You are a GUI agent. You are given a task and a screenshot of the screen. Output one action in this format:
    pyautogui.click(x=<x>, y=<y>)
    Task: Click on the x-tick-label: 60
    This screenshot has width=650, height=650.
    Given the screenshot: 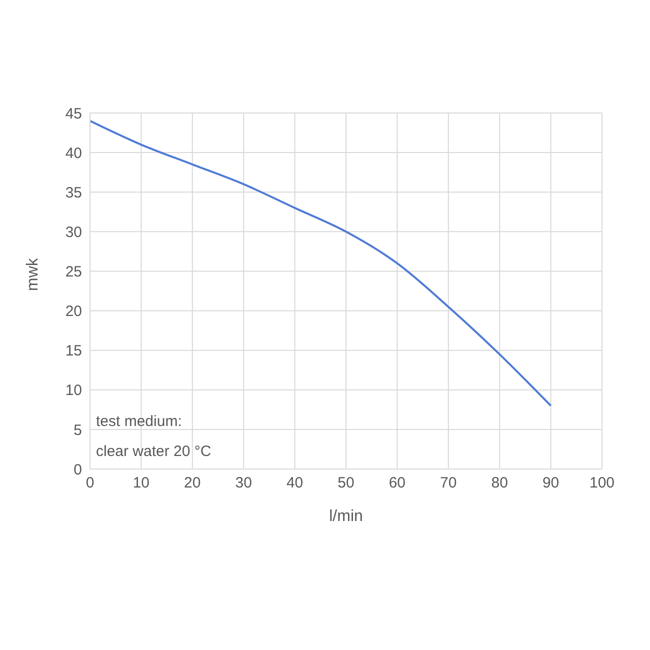 What is the action you would take?
    pyautogui.click(x=397, y=483)
    